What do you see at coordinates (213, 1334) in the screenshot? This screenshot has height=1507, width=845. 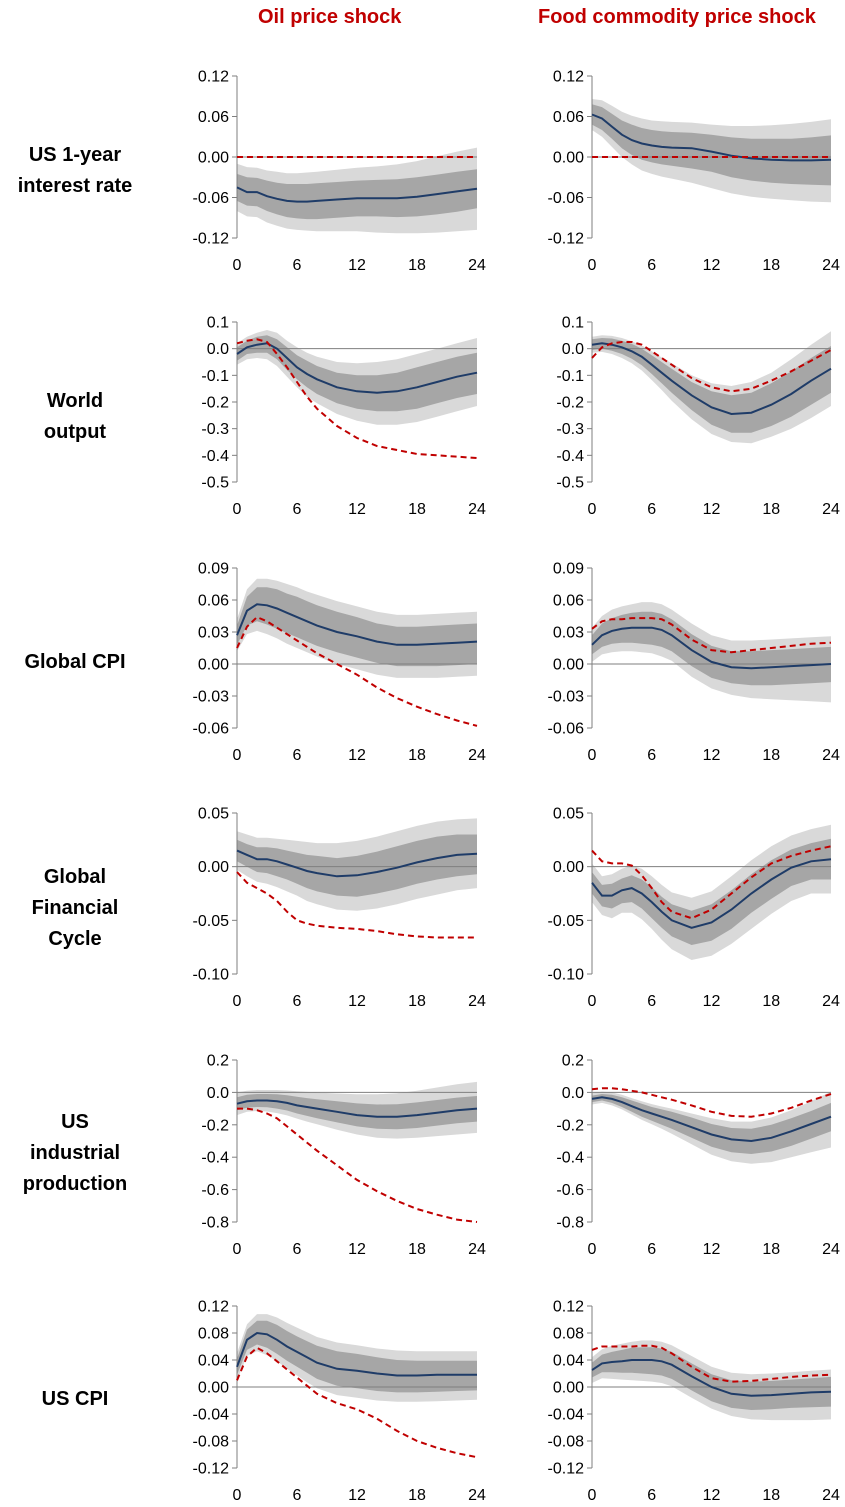 I see `y-tick-label: 0.08` at bounding box center [213, 1334].